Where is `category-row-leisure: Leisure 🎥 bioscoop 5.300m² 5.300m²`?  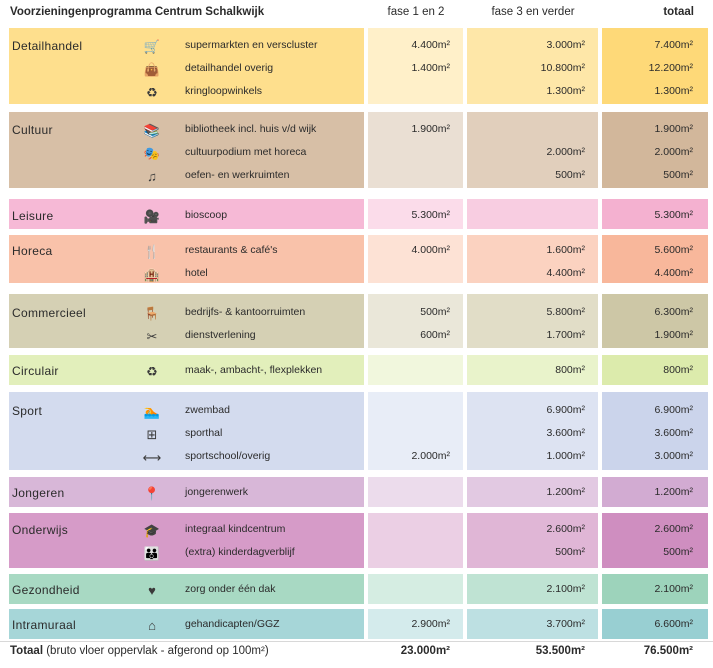
category-row-leisure: Leisure 🎥 bioscoop 5.300m² 5.300m² is located at coordinates (356, 214).